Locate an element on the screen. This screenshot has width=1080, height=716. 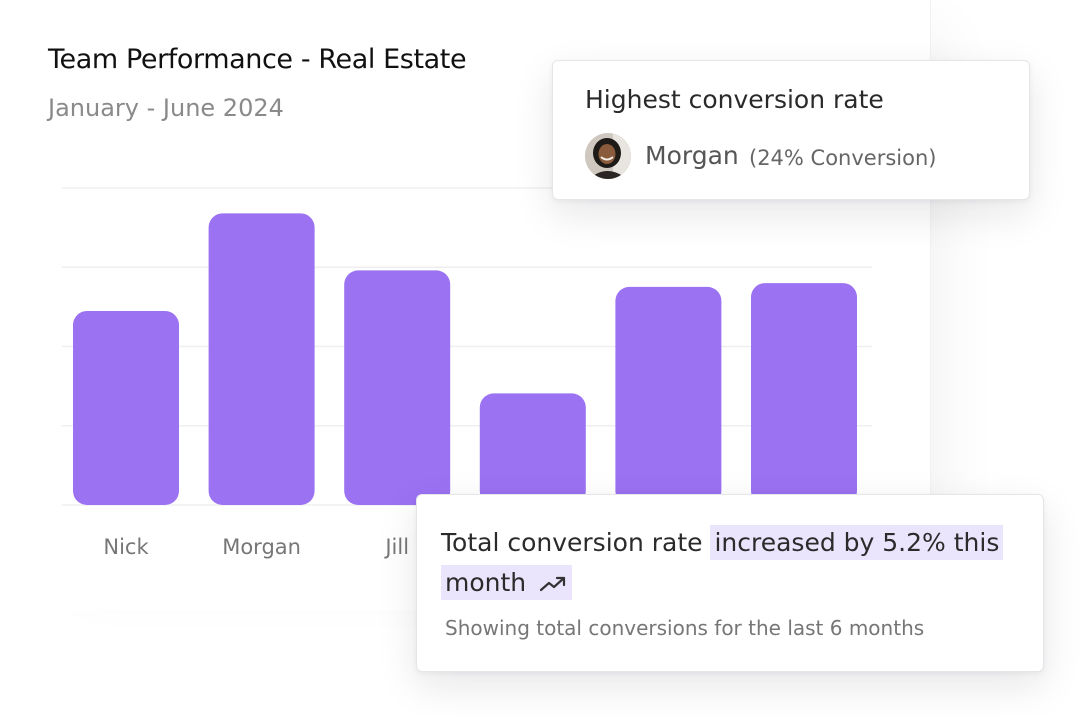
avatar is located at coordinates (608, 156).